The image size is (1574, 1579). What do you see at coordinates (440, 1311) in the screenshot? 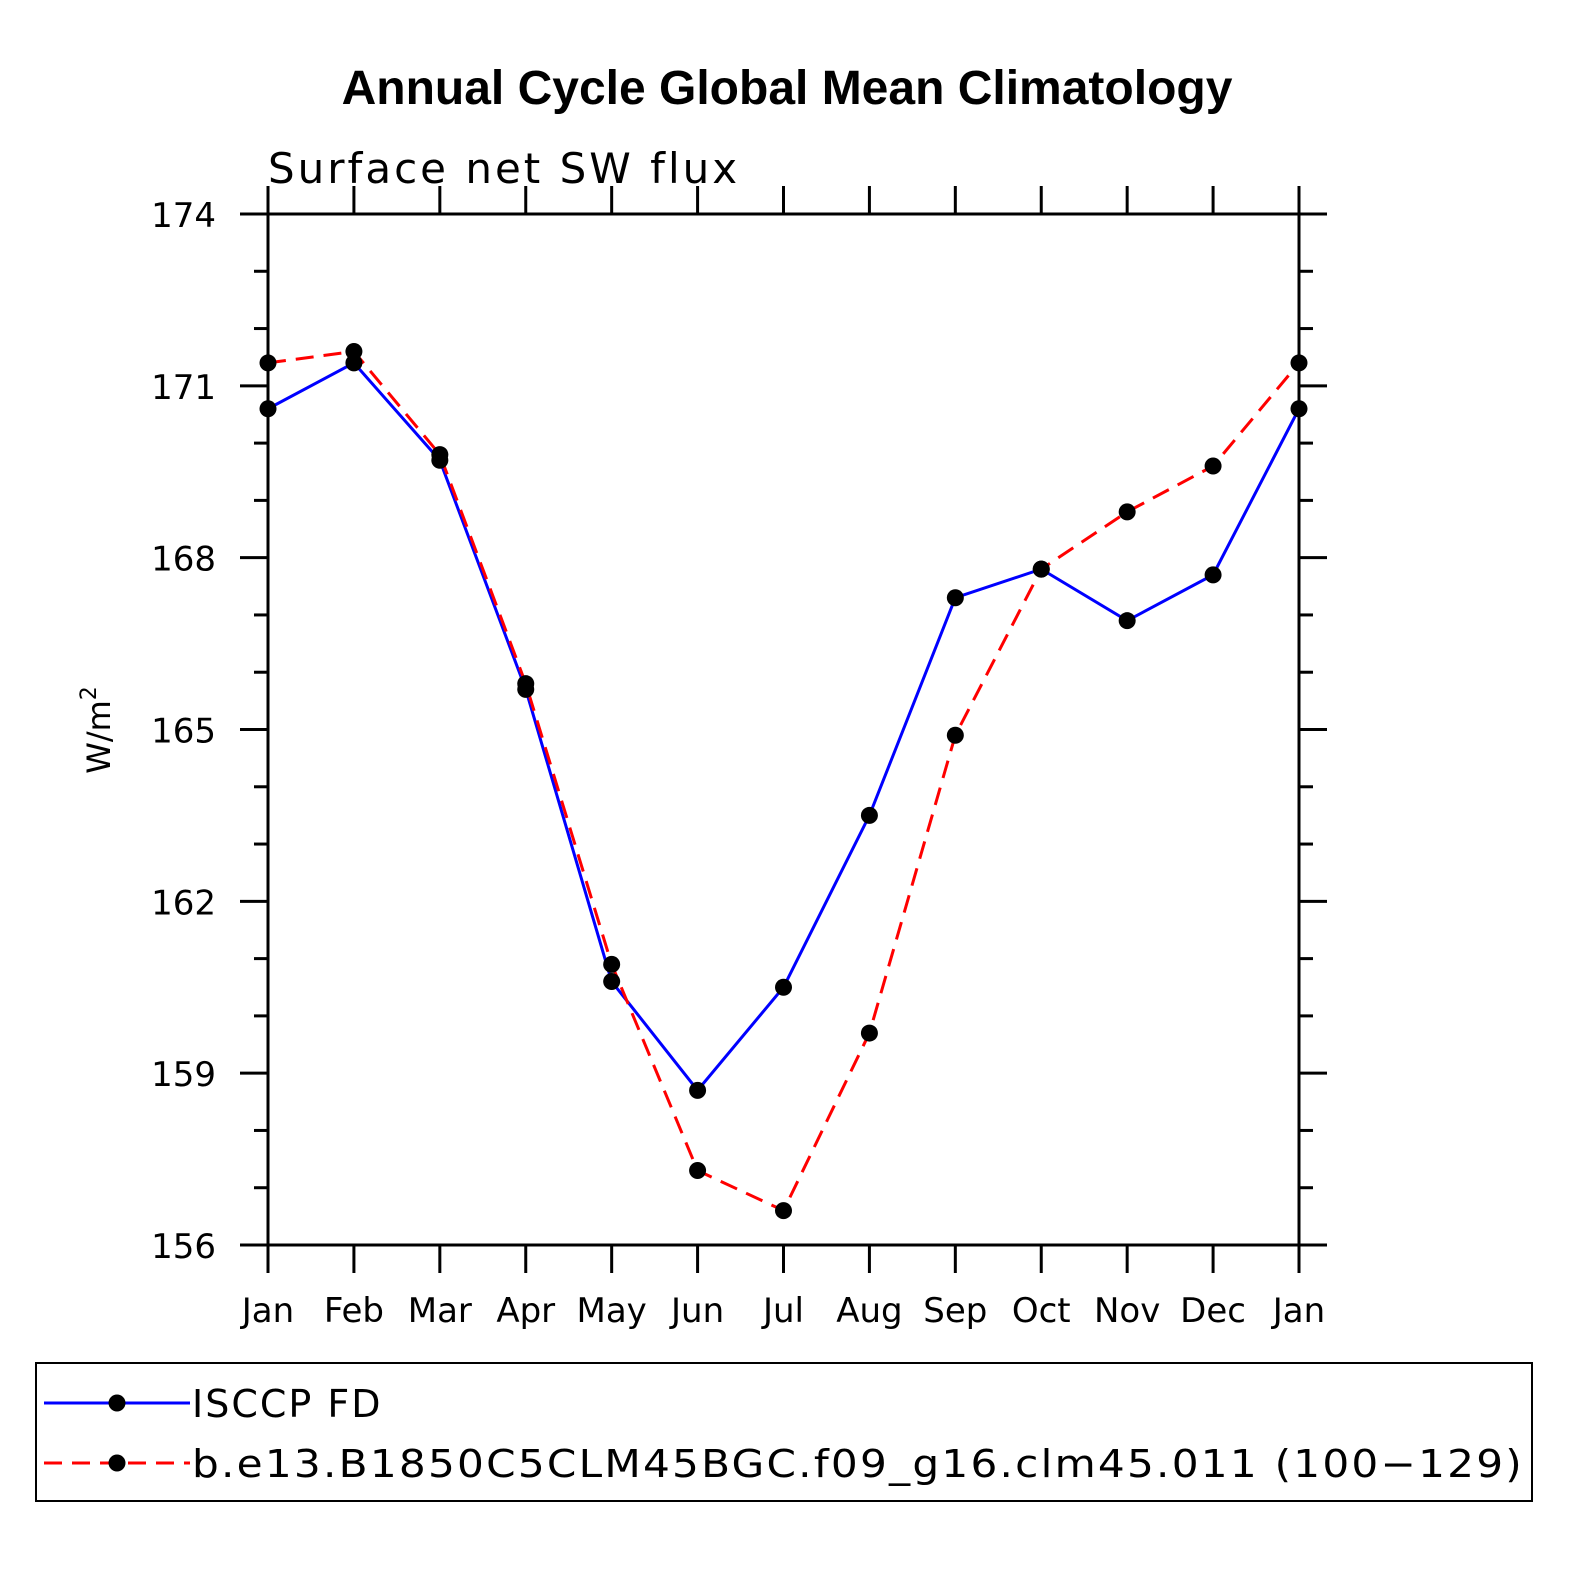
I see `x-tick-label: Mar` at bounding box center [440, 1311].